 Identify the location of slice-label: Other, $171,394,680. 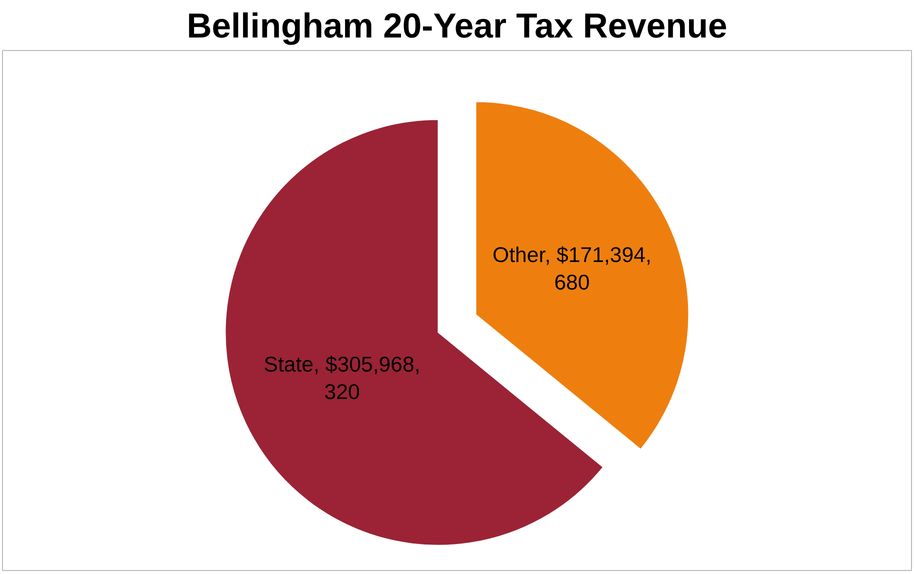
(572, 269).